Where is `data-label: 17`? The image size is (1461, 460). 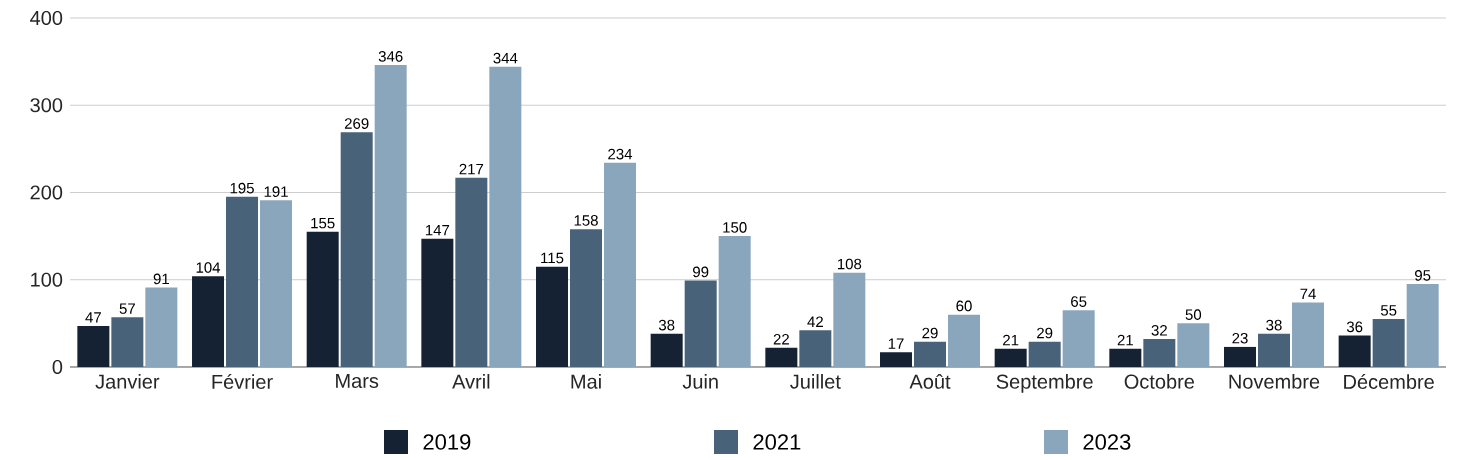
data-label: 17 is located at coordinates (896, 343).